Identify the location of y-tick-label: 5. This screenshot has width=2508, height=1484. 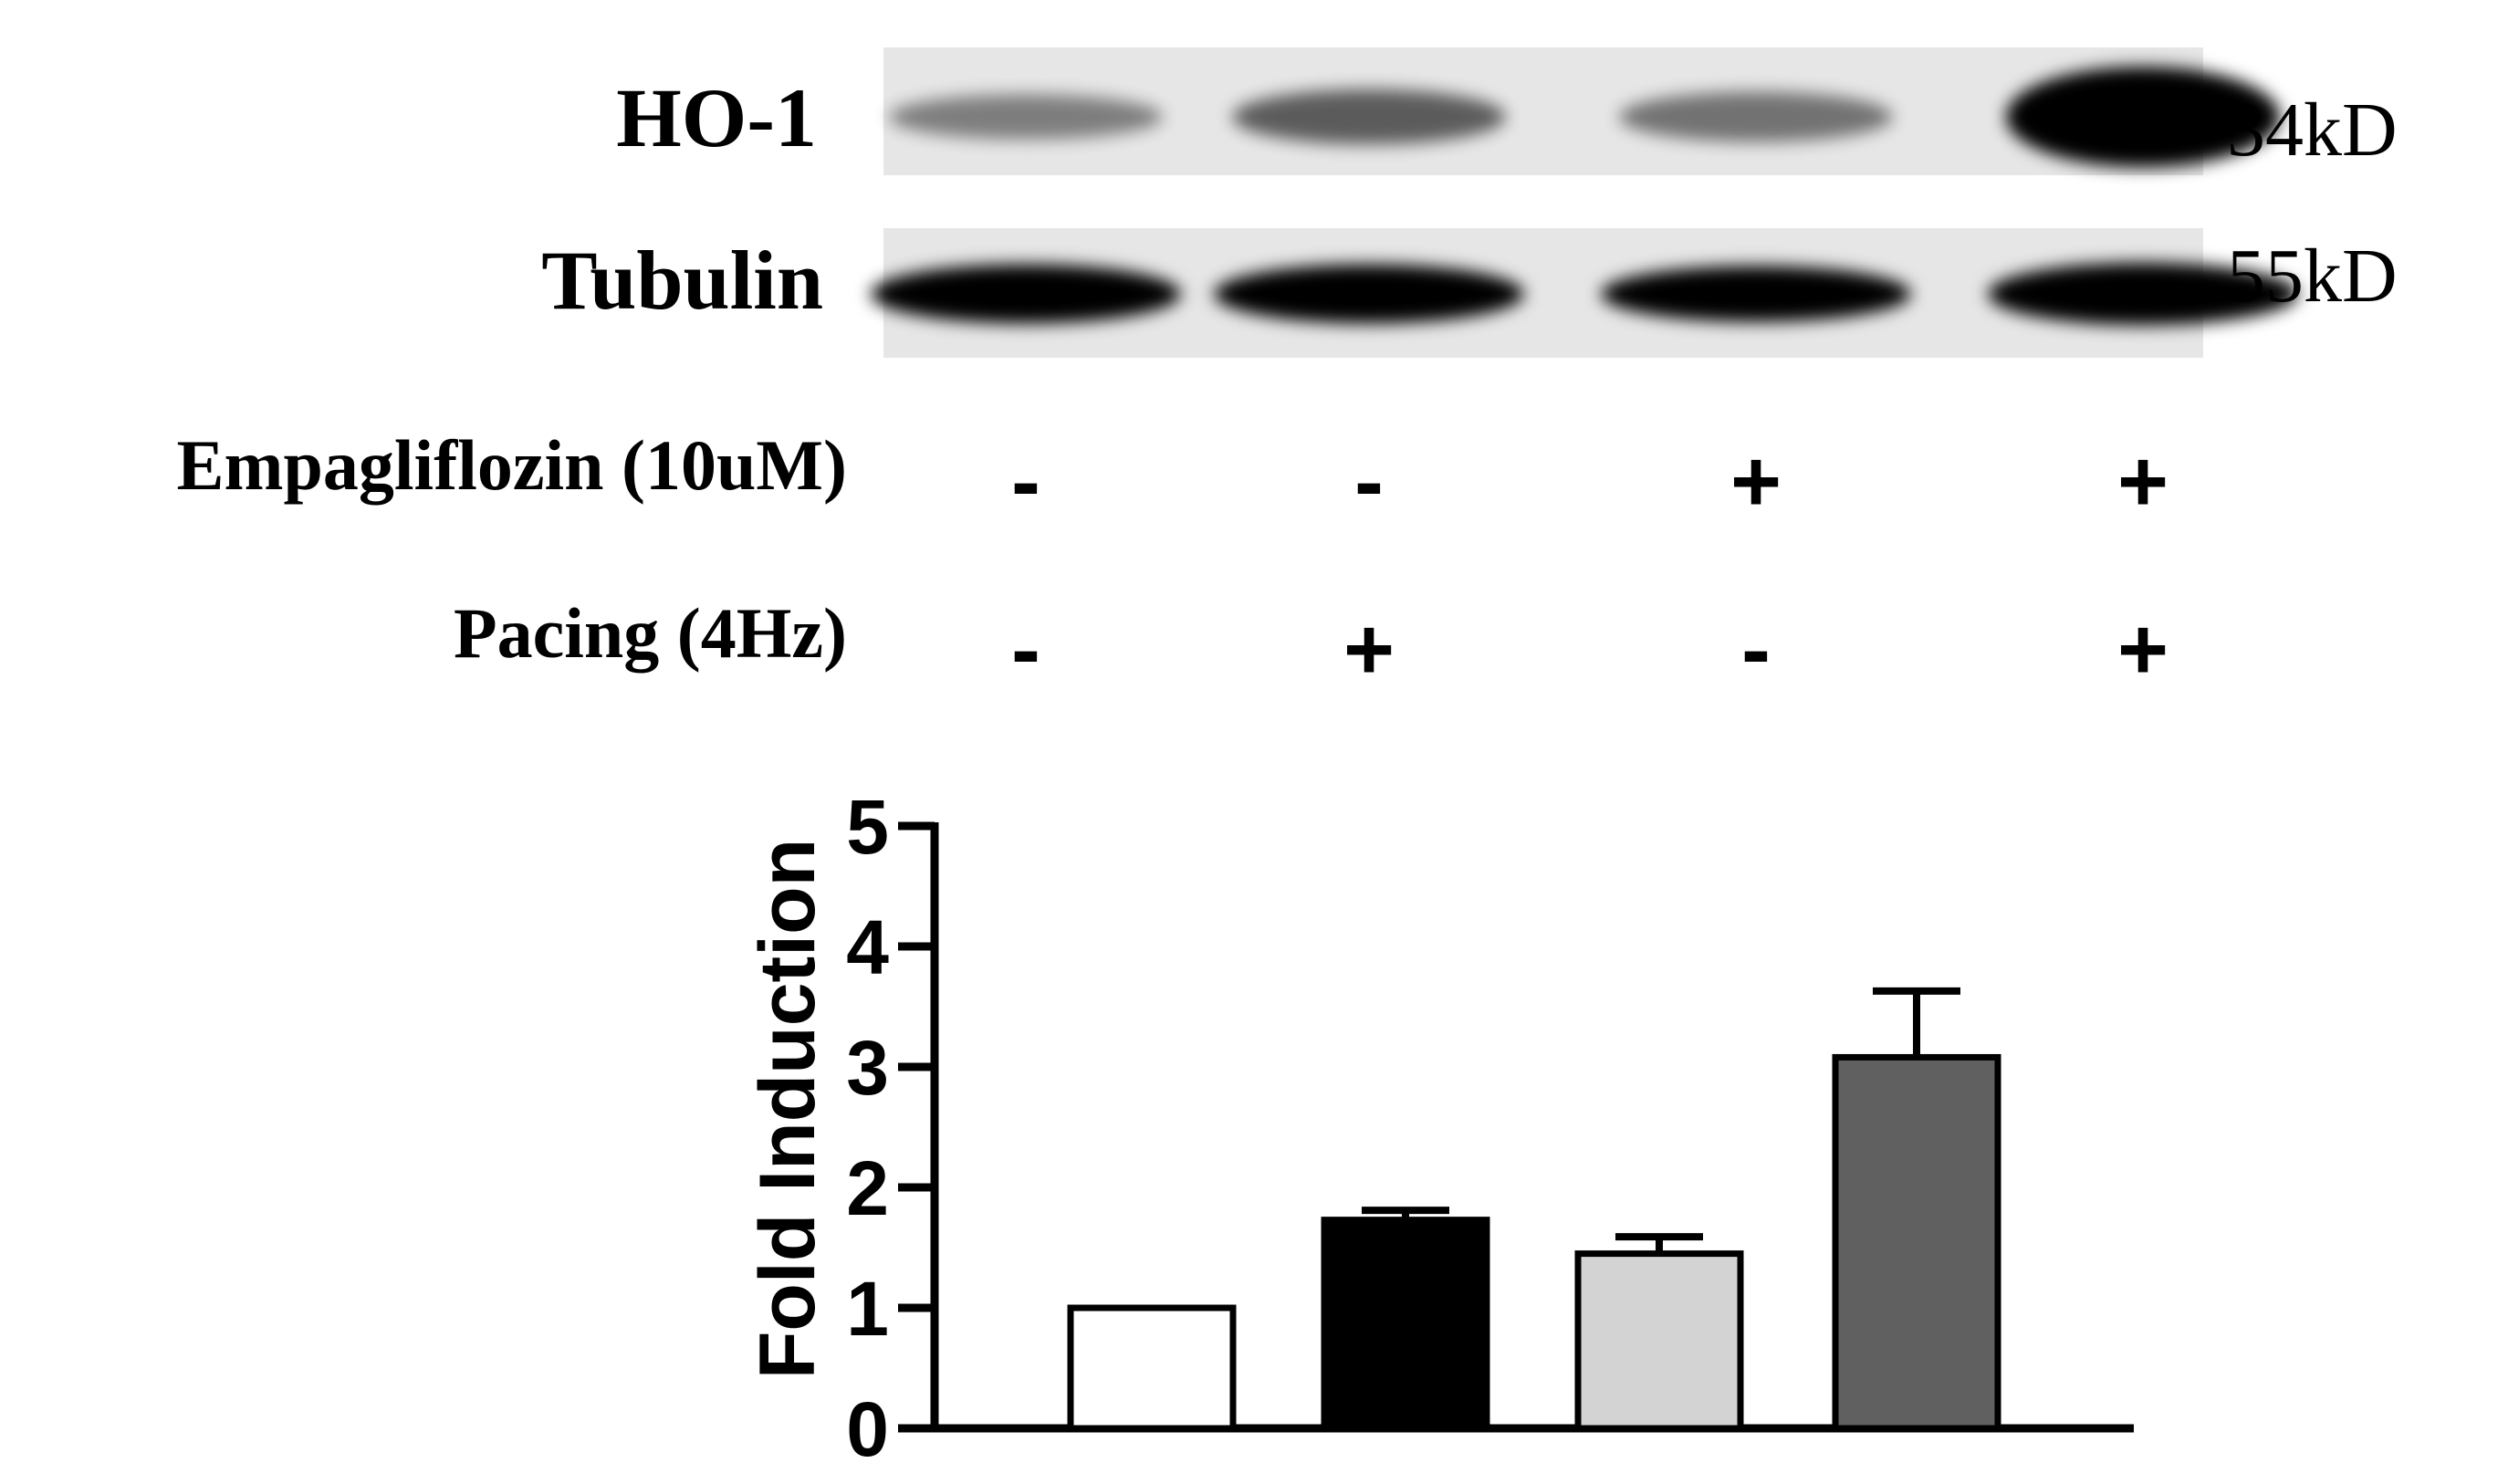
(867, 827).